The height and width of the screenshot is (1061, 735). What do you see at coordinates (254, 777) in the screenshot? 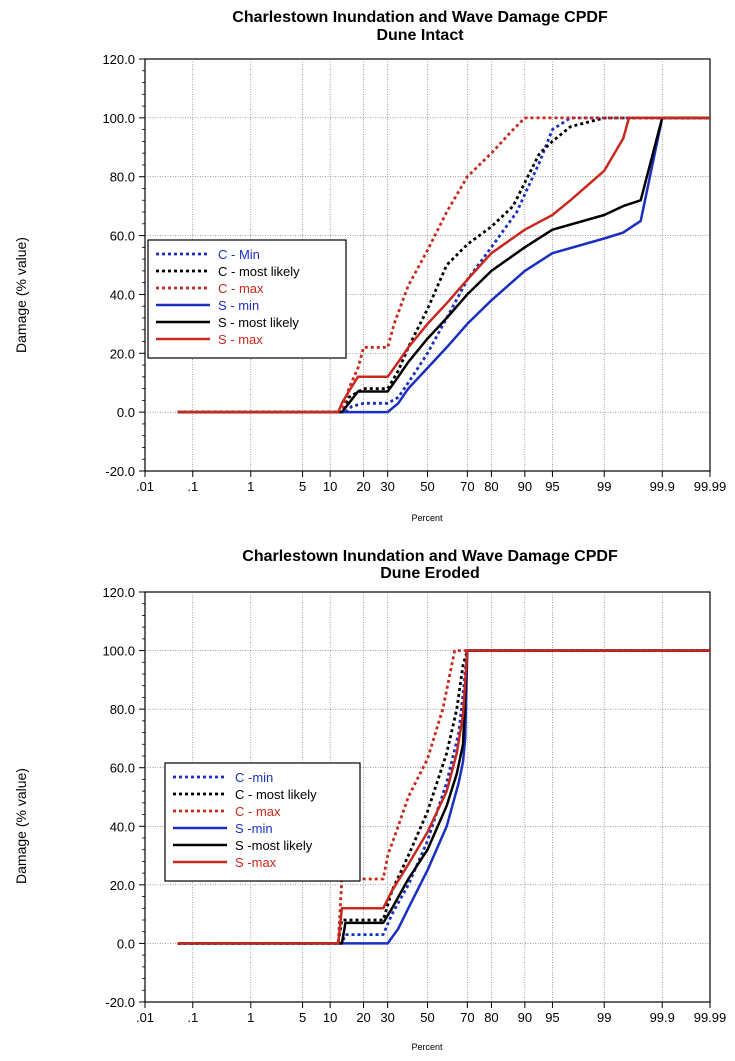
I see `legend-label: C -min` at bounding box center [254, 777].